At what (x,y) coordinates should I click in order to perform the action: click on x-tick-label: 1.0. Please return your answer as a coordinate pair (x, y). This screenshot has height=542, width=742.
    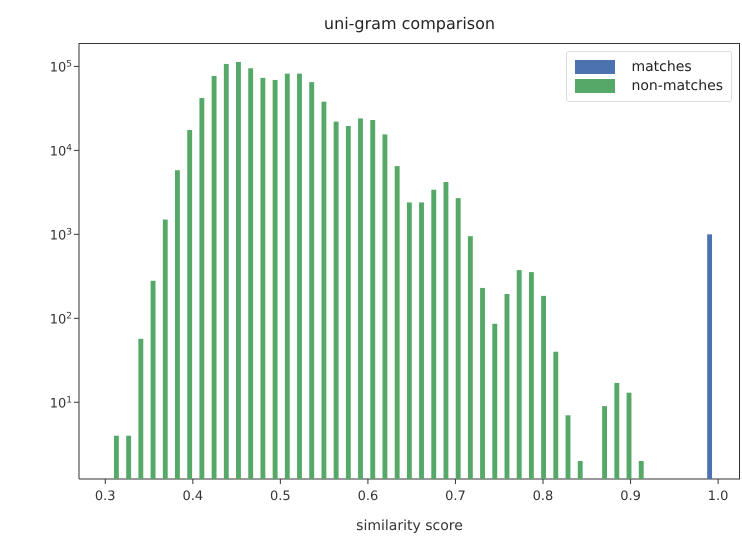
    Looking at the image, I should click on (718, 496).